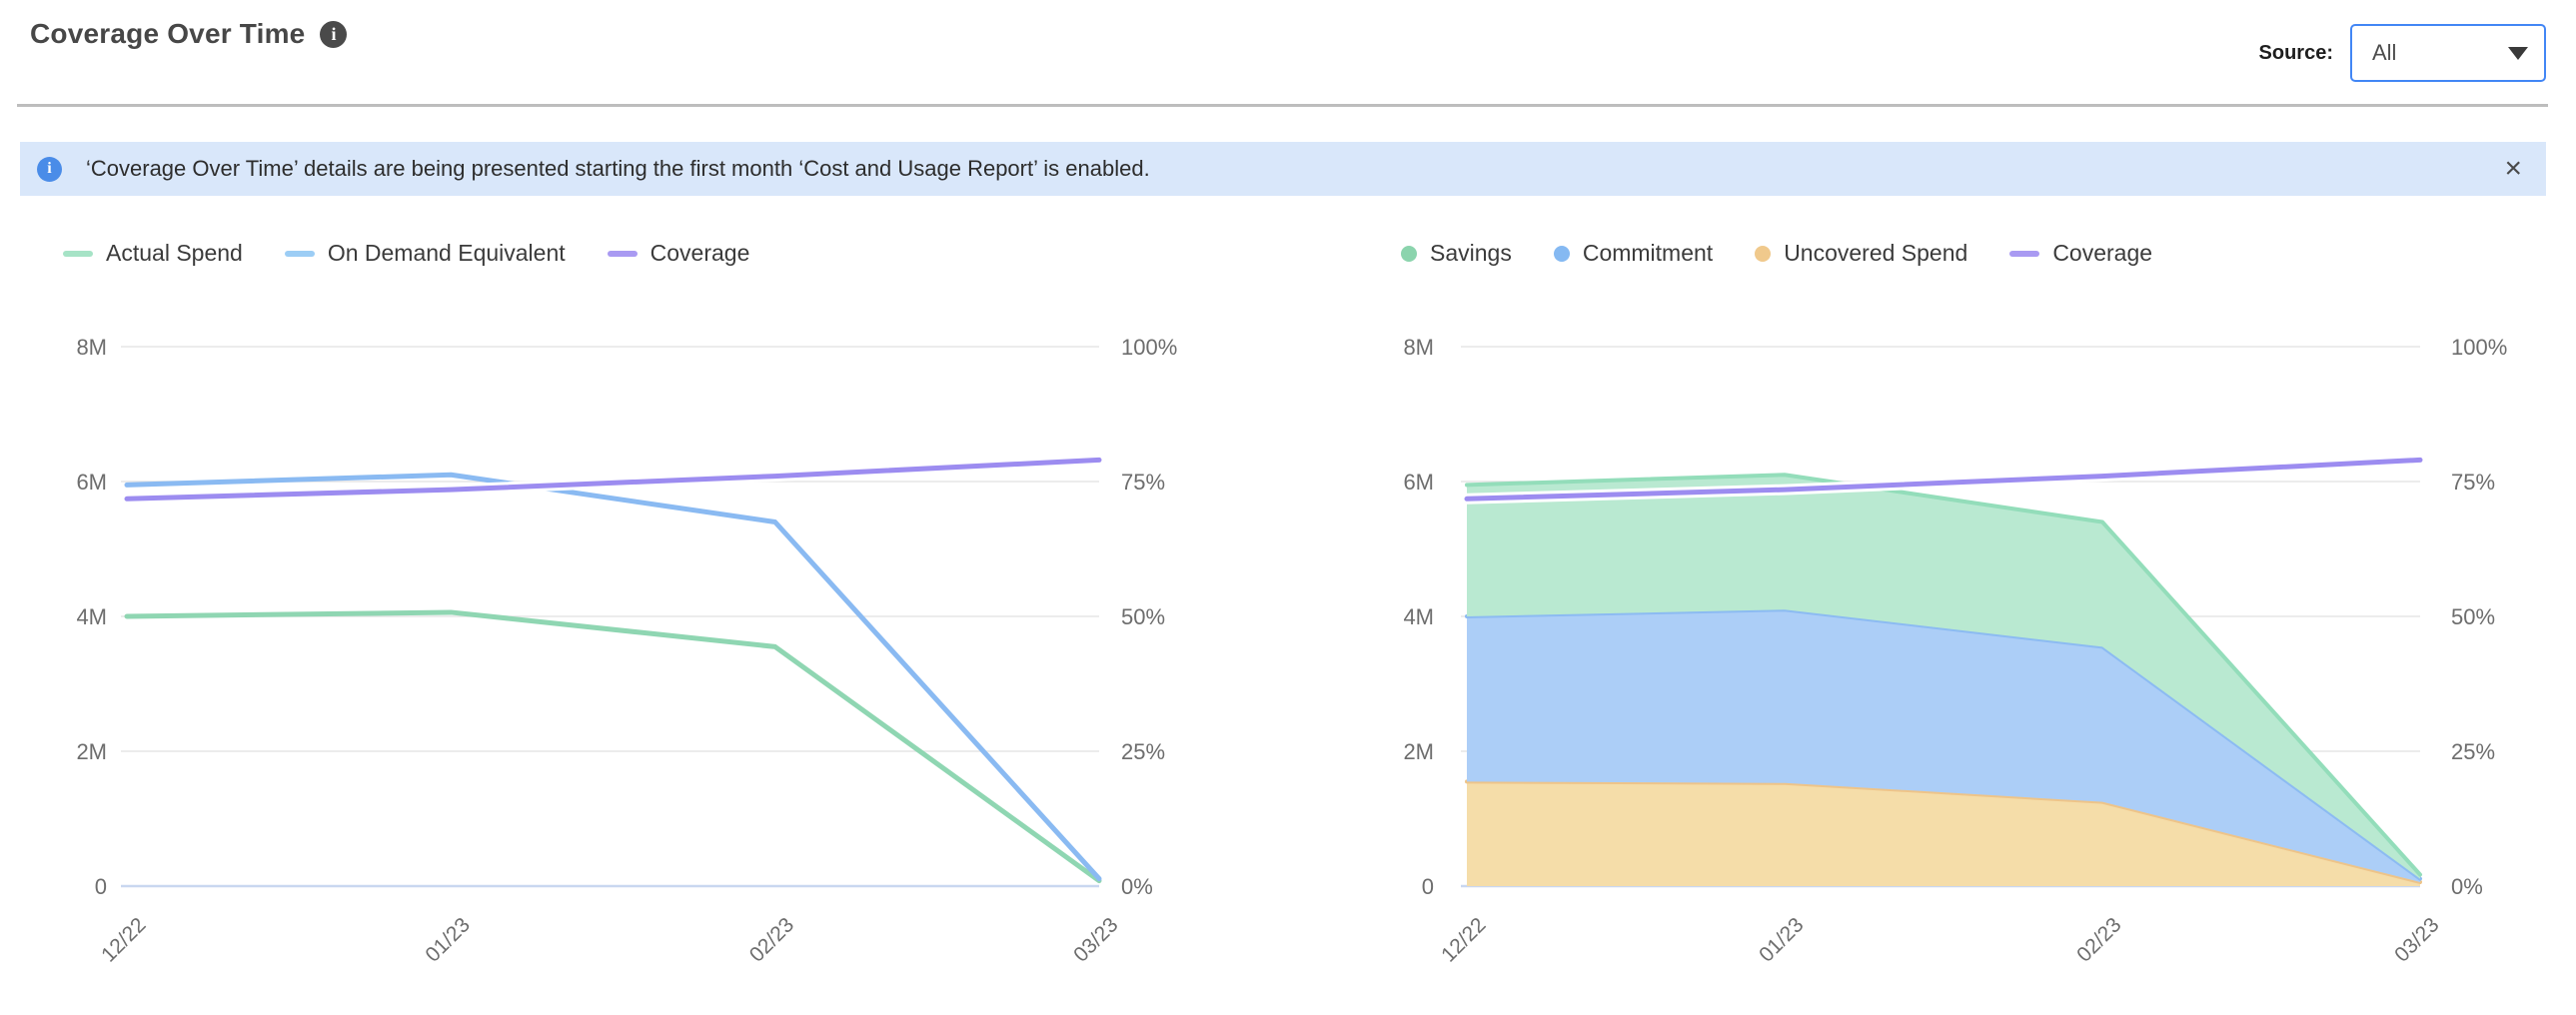 The width and height of the screenshot is (2576, 1015). What do you see at coordinates (1648, 253) in the screenshot?
I see `legend-label: Commitment` at bounding box center [1648, 253].